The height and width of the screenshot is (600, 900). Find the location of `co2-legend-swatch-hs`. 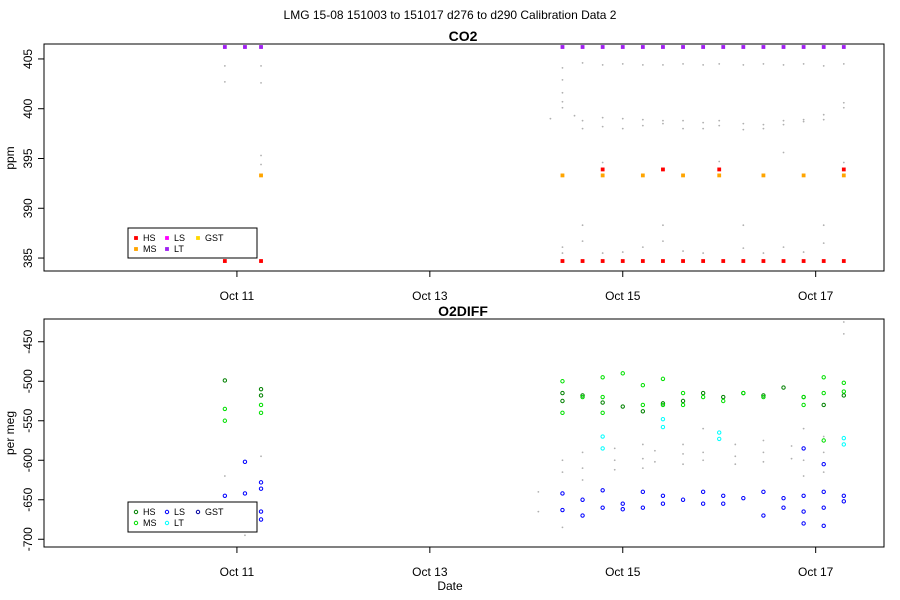

co2-legend-swatch-hs is located at coordinates (136, 238).